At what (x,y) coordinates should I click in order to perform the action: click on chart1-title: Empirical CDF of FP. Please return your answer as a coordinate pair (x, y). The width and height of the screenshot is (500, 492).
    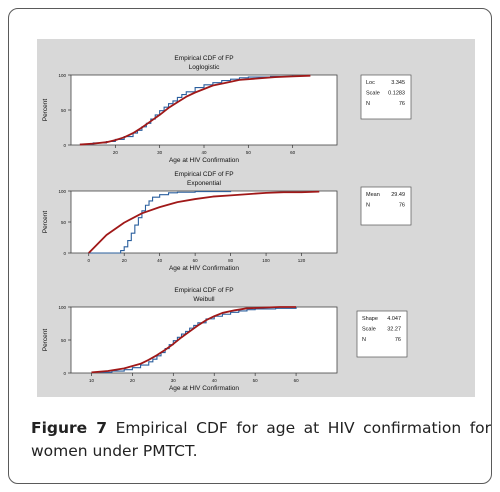
    Looking at the image, I should click on (203, 58).